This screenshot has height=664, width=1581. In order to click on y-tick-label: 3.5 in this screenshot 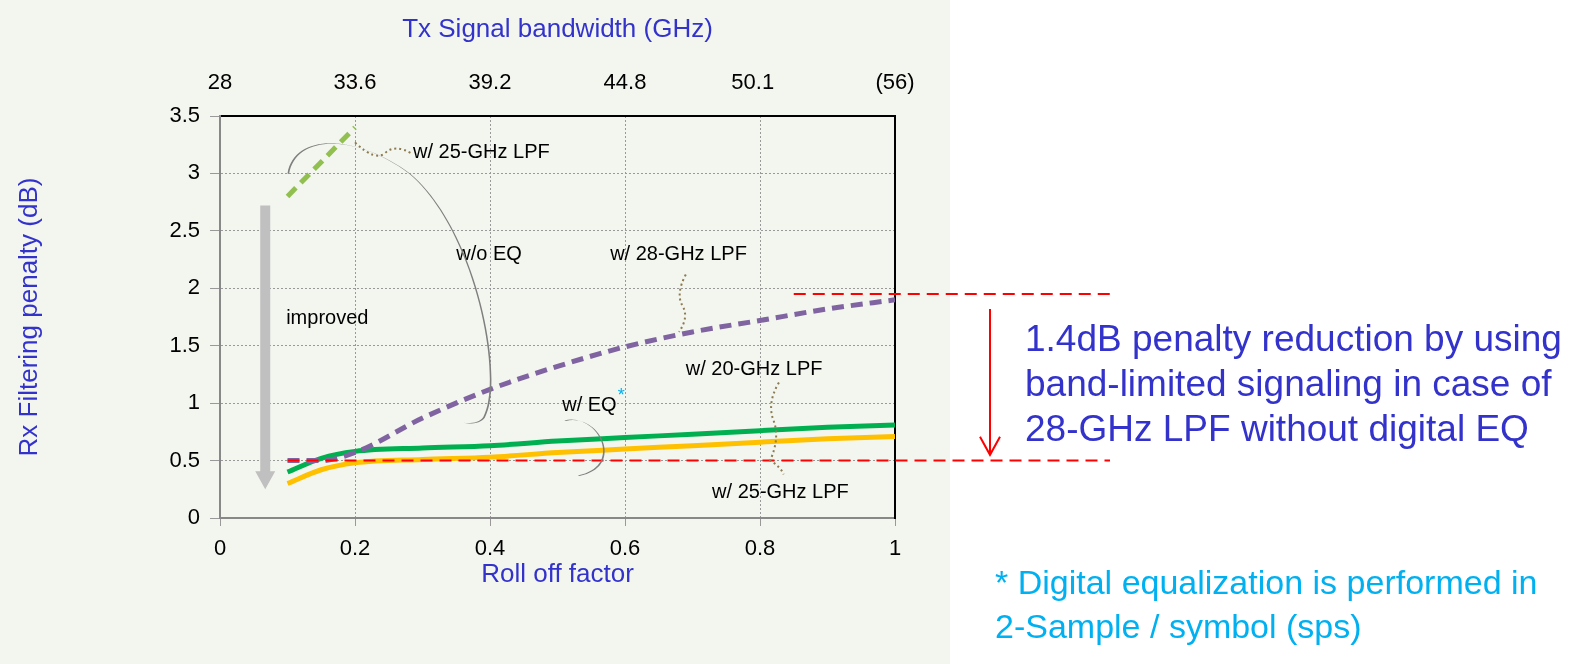, I will do `click(184, 115)`.